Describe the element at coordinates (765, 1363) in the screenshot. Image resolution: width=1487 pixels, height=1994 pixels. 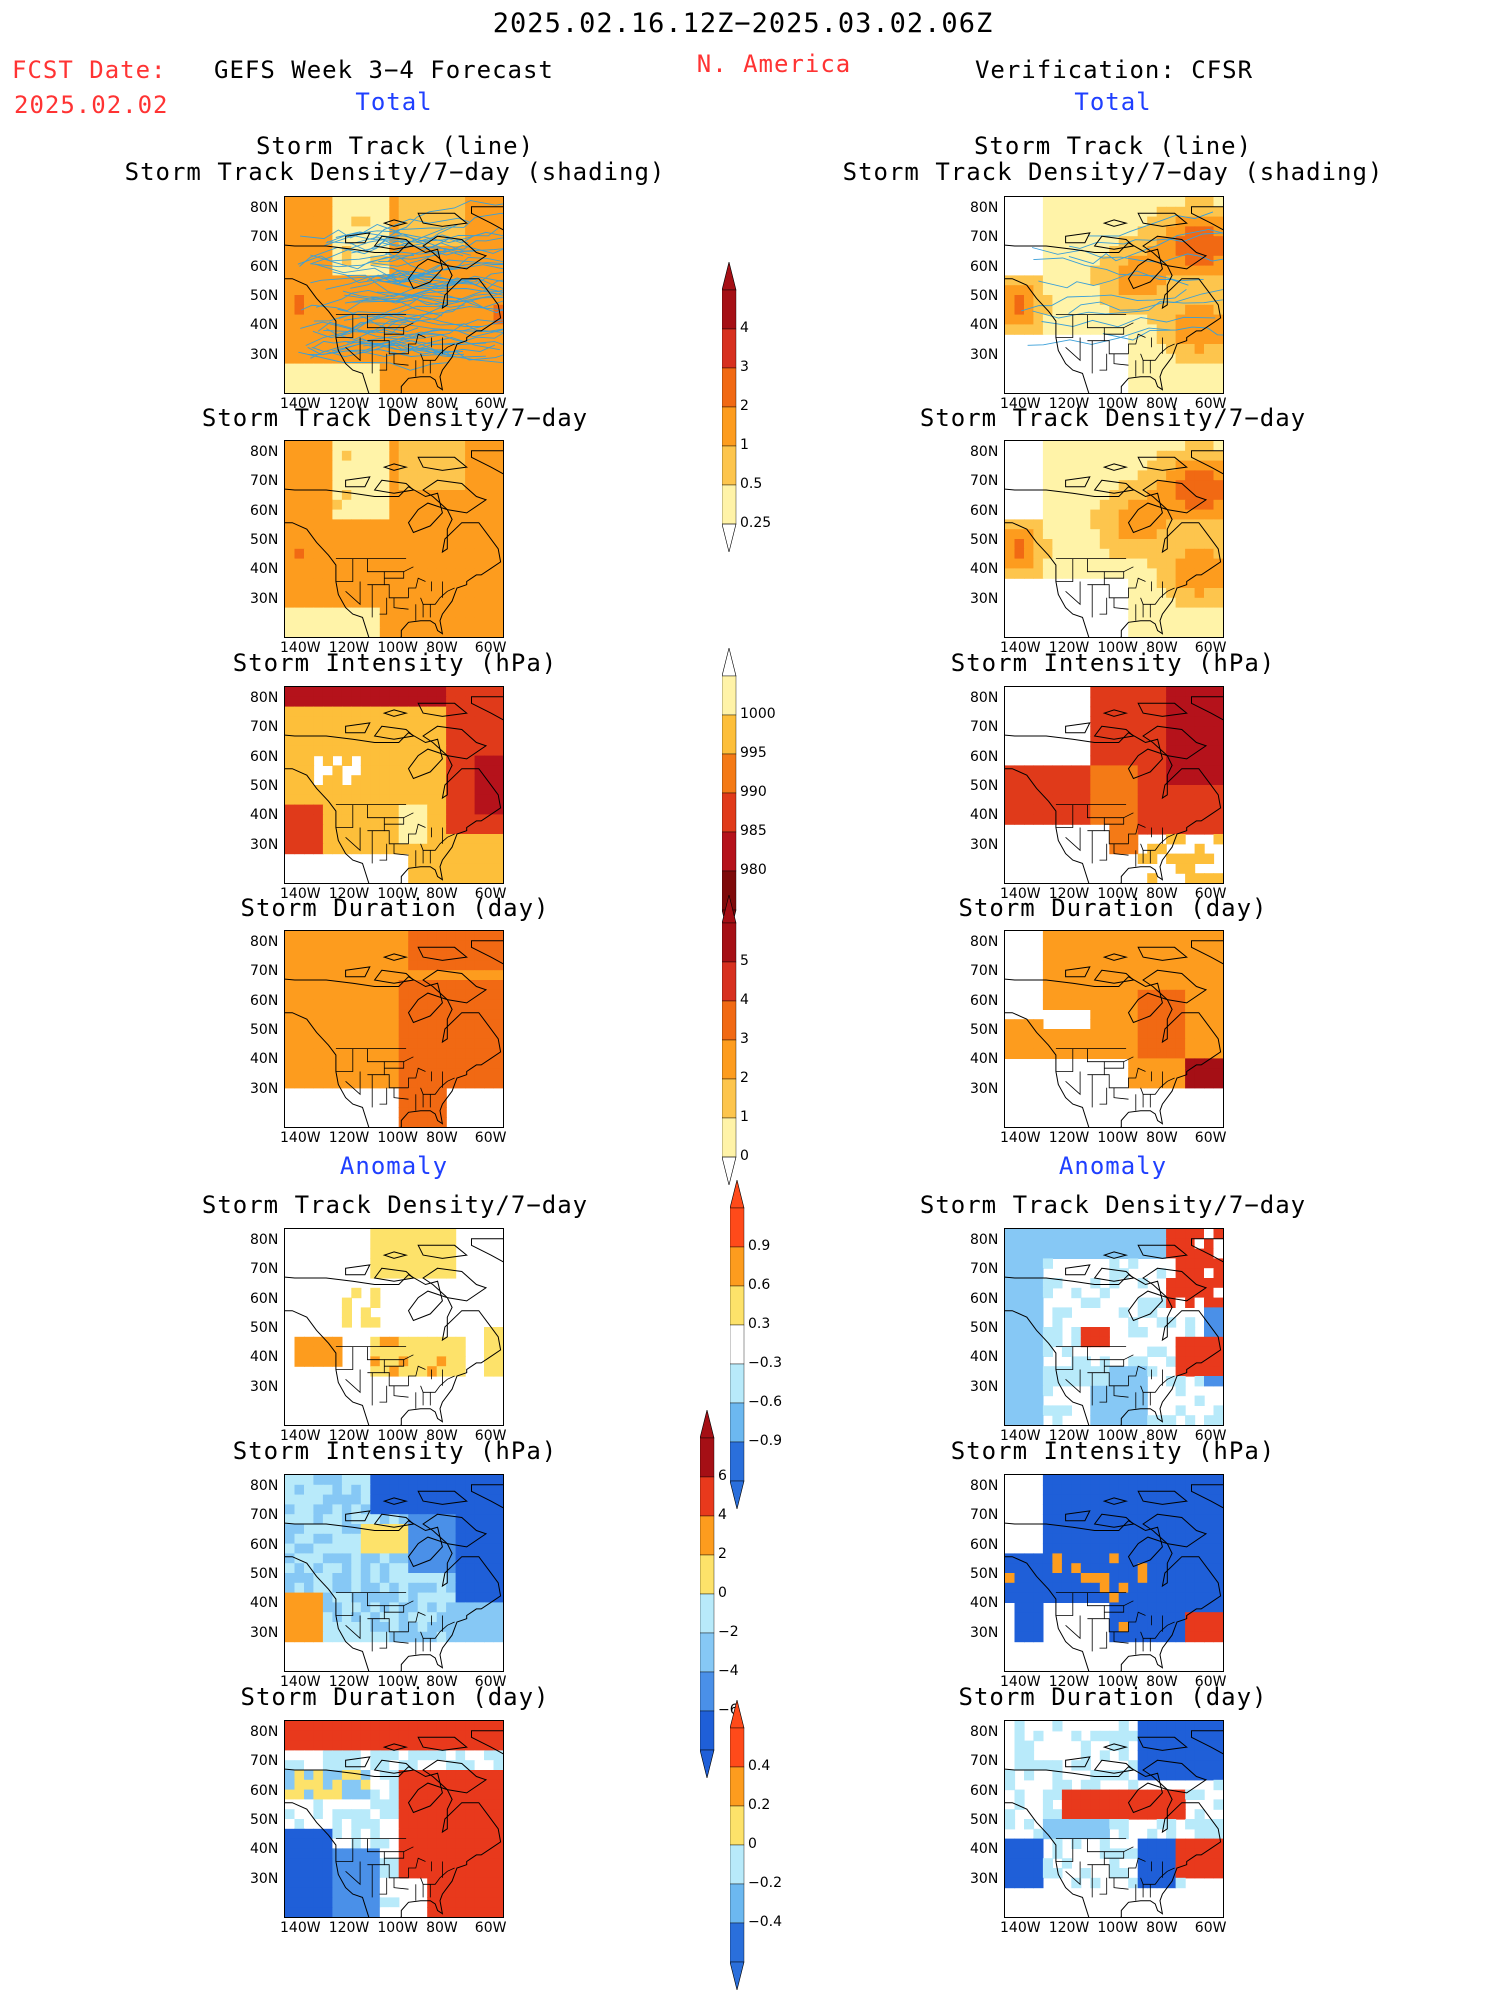
I see `colorbar-label: −0.3` at that location.